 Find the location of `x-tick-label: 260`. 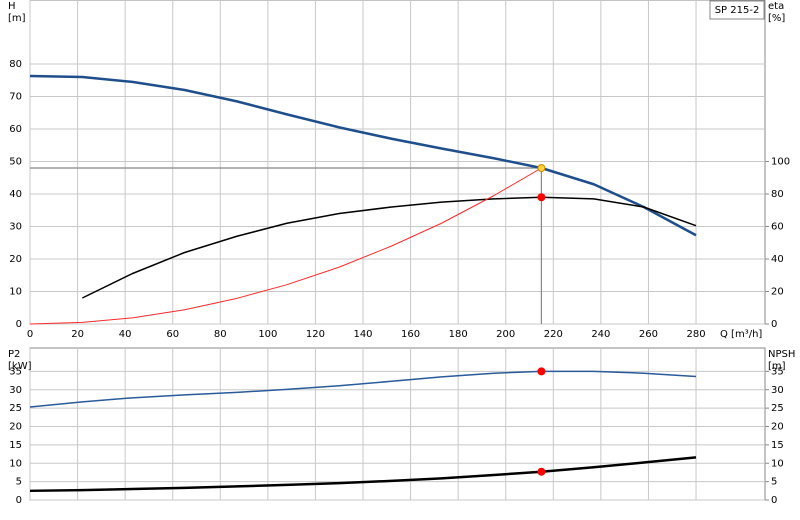

x-tick-label: 260 is located at coordinates (648, 334).